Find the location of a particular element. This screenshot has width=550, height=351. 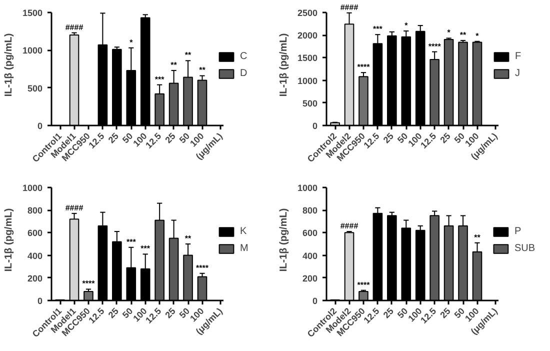

y-tick-label: 2000 is located at coordinates (307, 35).